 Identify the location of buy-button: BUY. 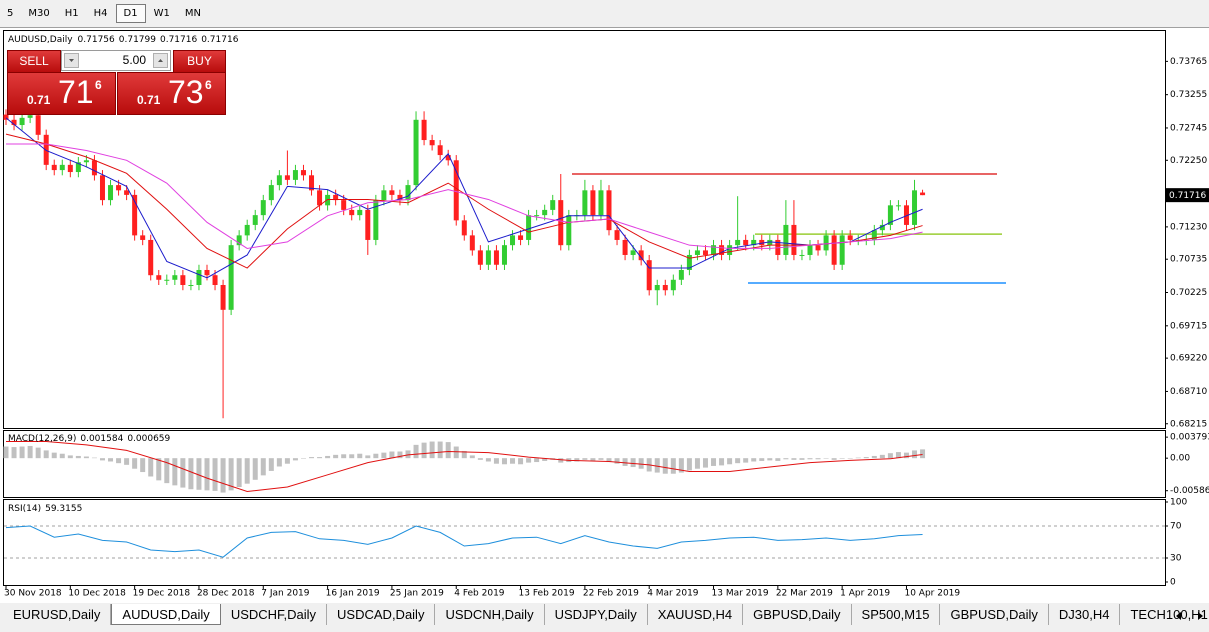
(199, 61).